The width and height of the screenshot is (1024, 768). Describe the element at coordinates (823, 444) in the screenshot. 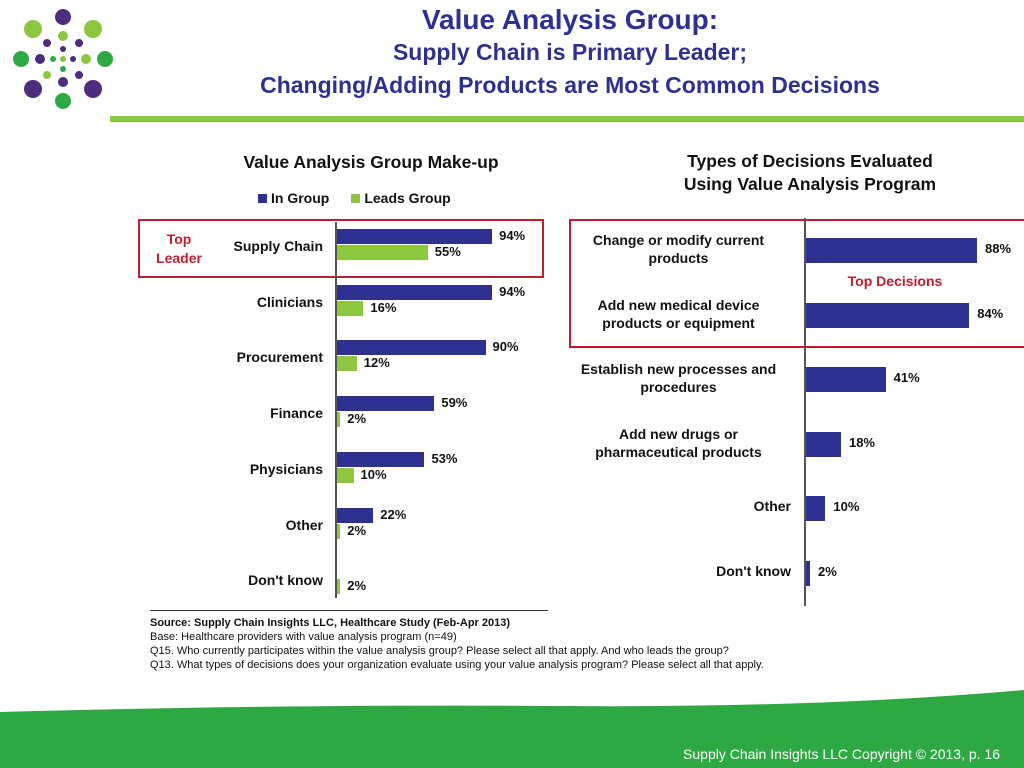

I see `bar-add-new-drugs-or` at that location.